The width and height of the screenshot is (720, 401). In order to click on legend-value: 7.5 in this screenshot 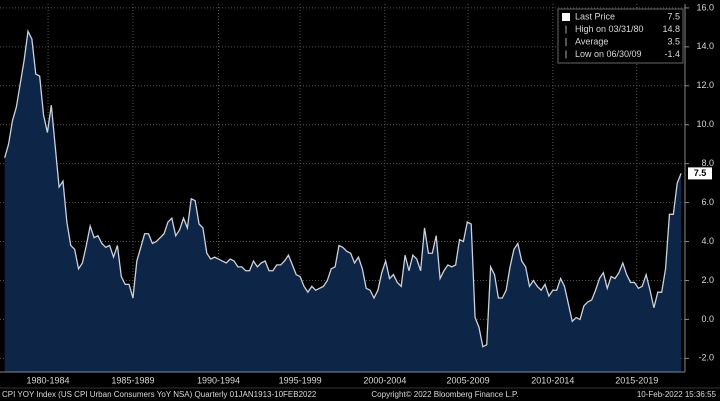, I will do `click(673, 16)`.